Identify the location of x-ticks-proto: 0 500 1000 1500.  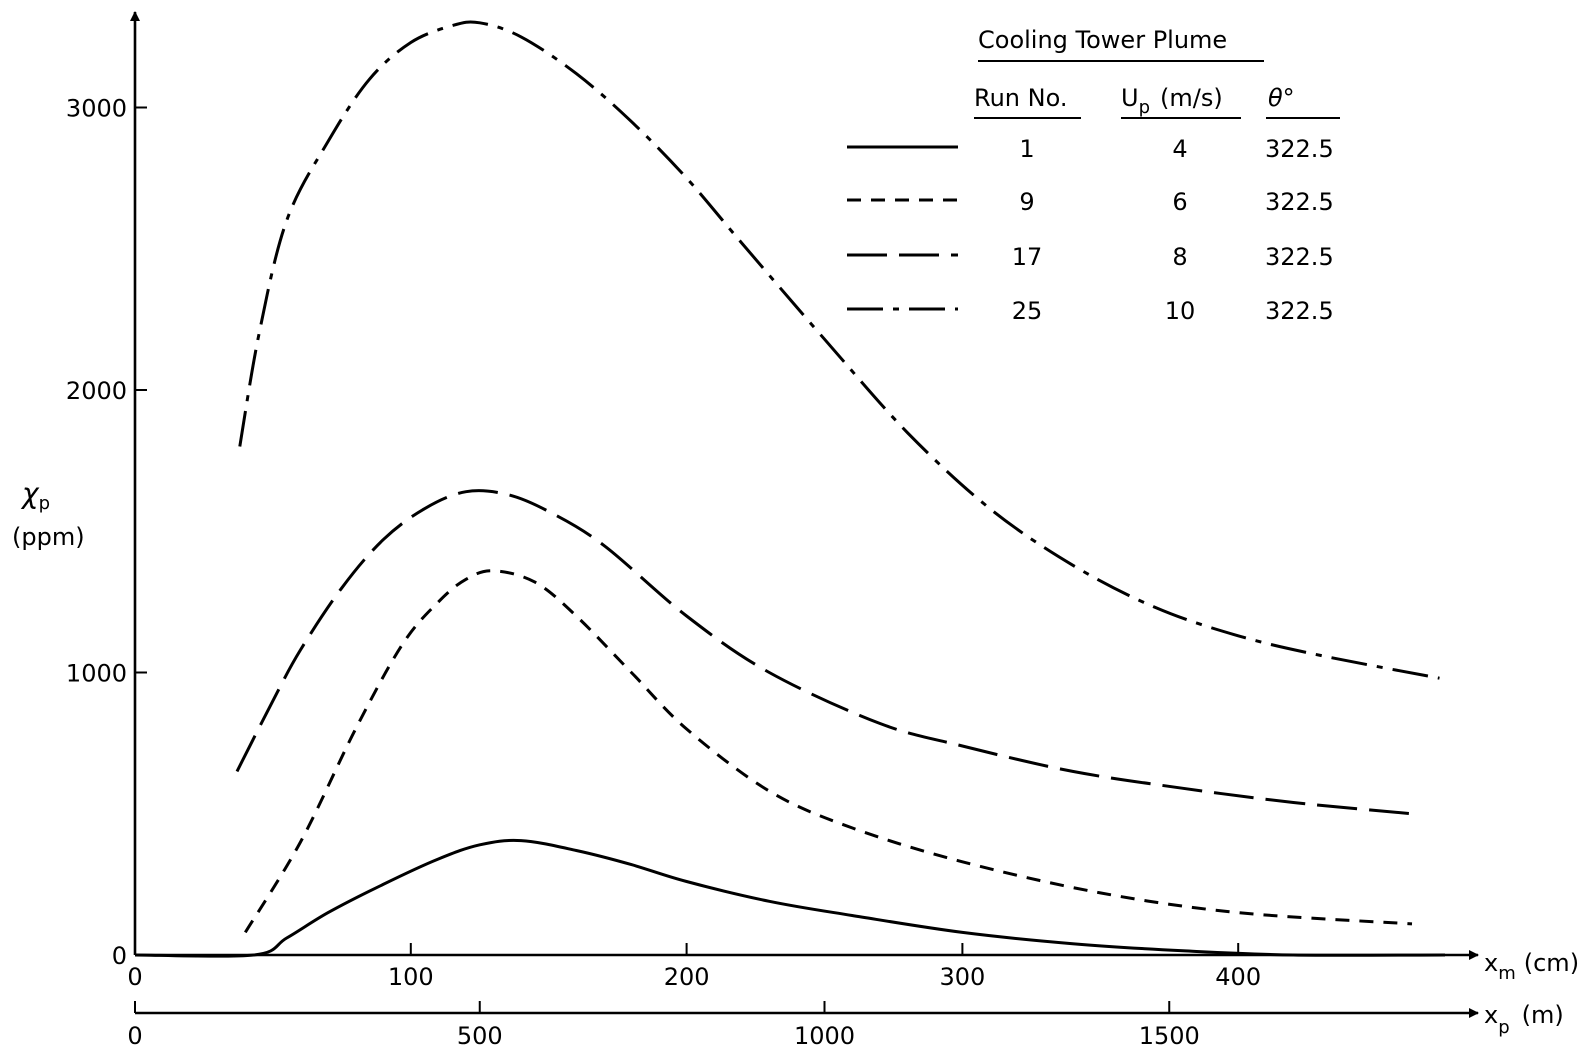
(663, 1025).